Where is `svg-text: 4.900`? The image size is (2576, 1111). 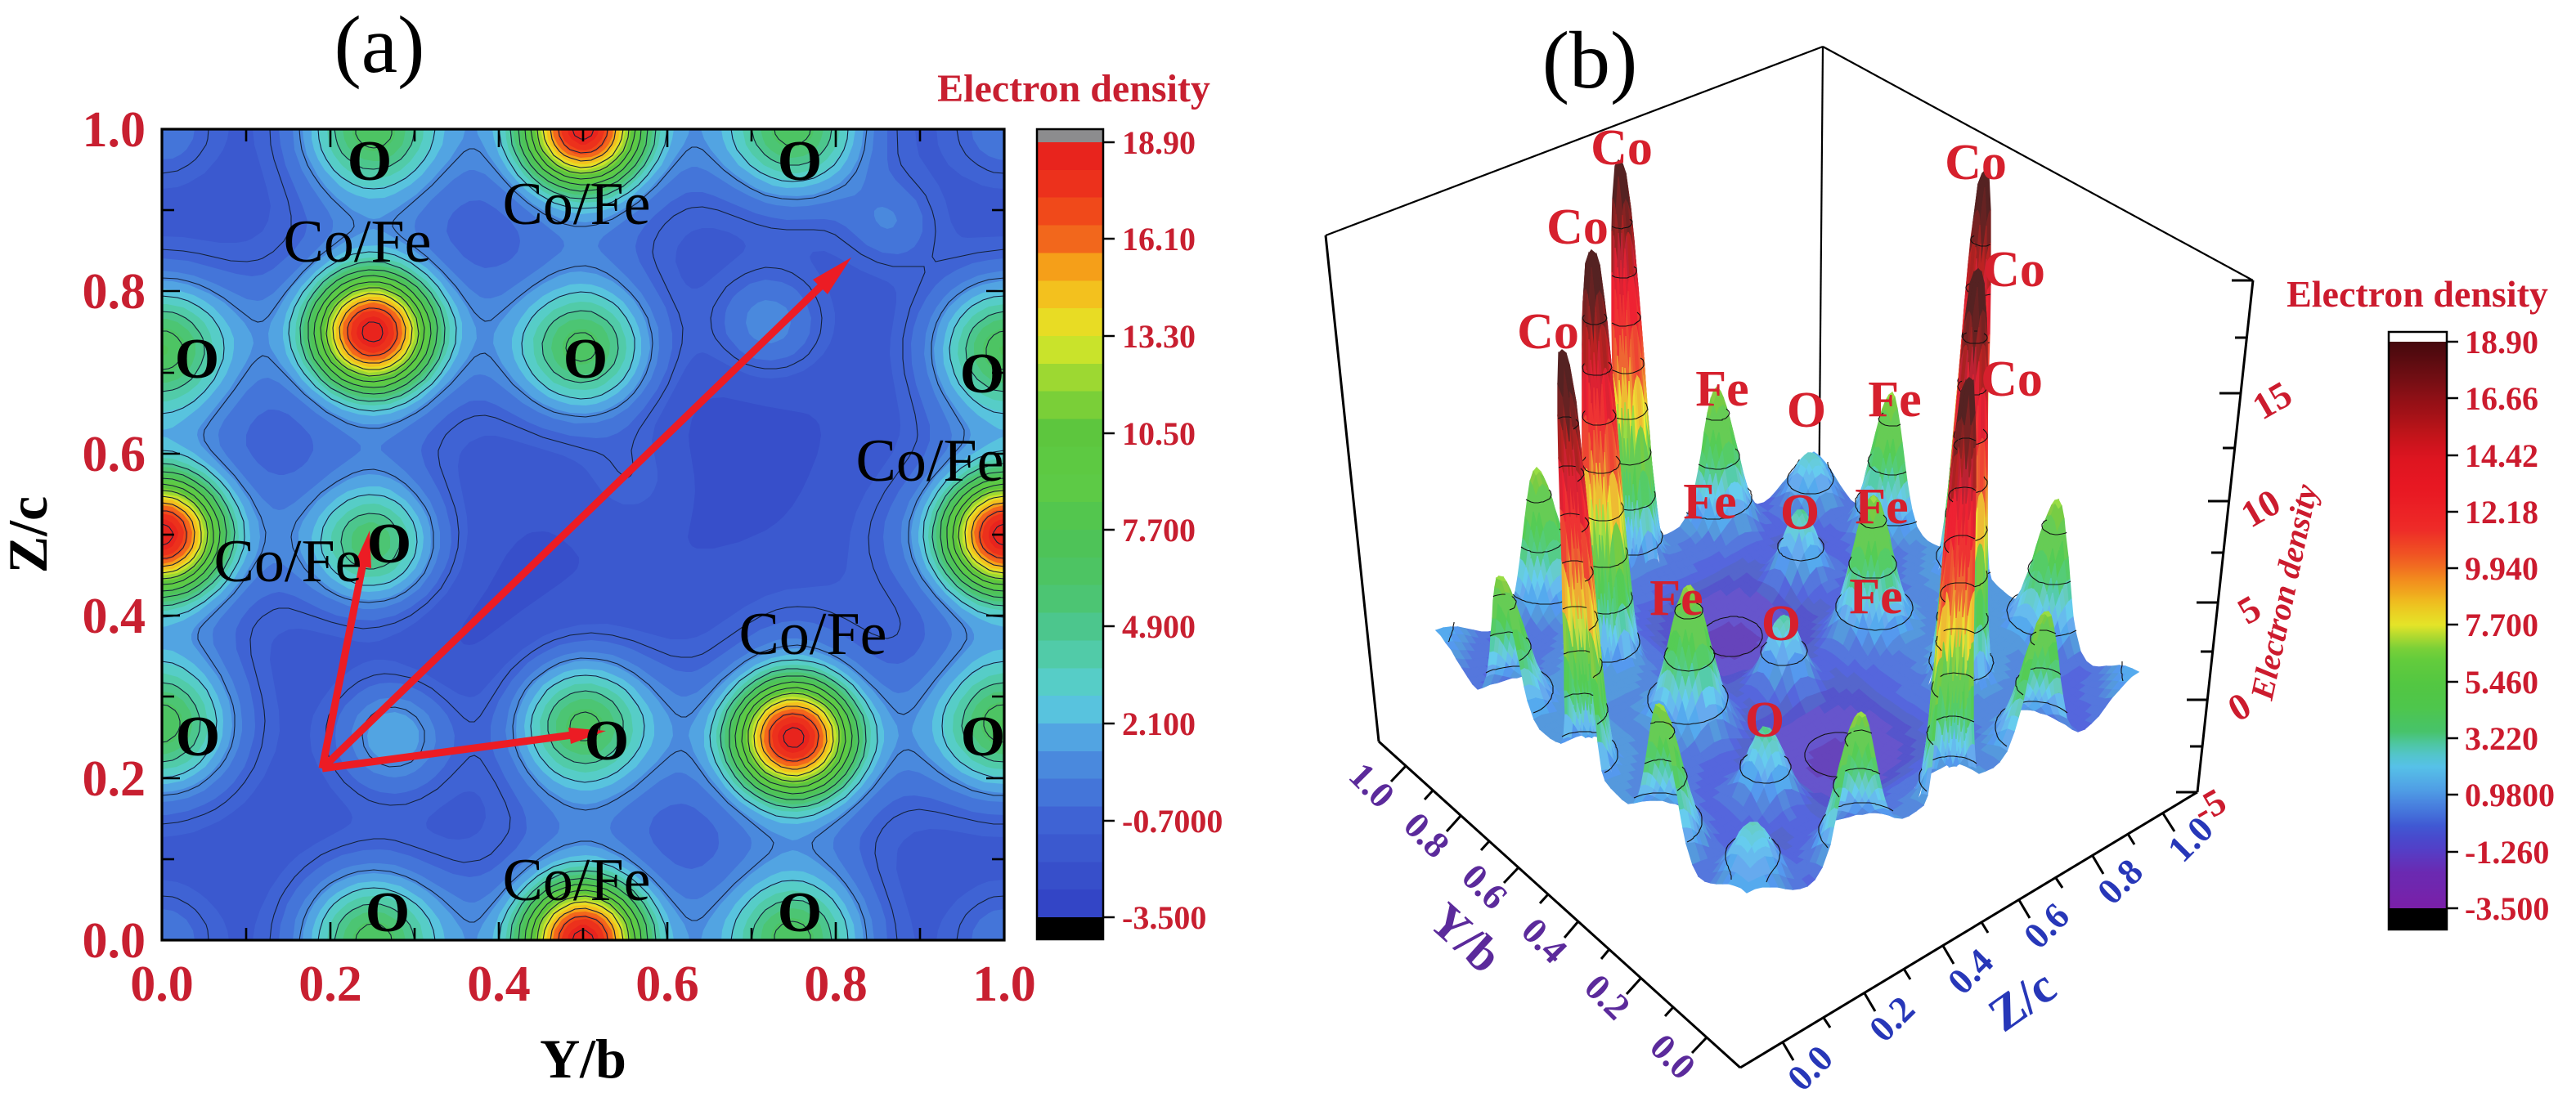 svg-text: 4.900 is located at coordinates (1159, 626).